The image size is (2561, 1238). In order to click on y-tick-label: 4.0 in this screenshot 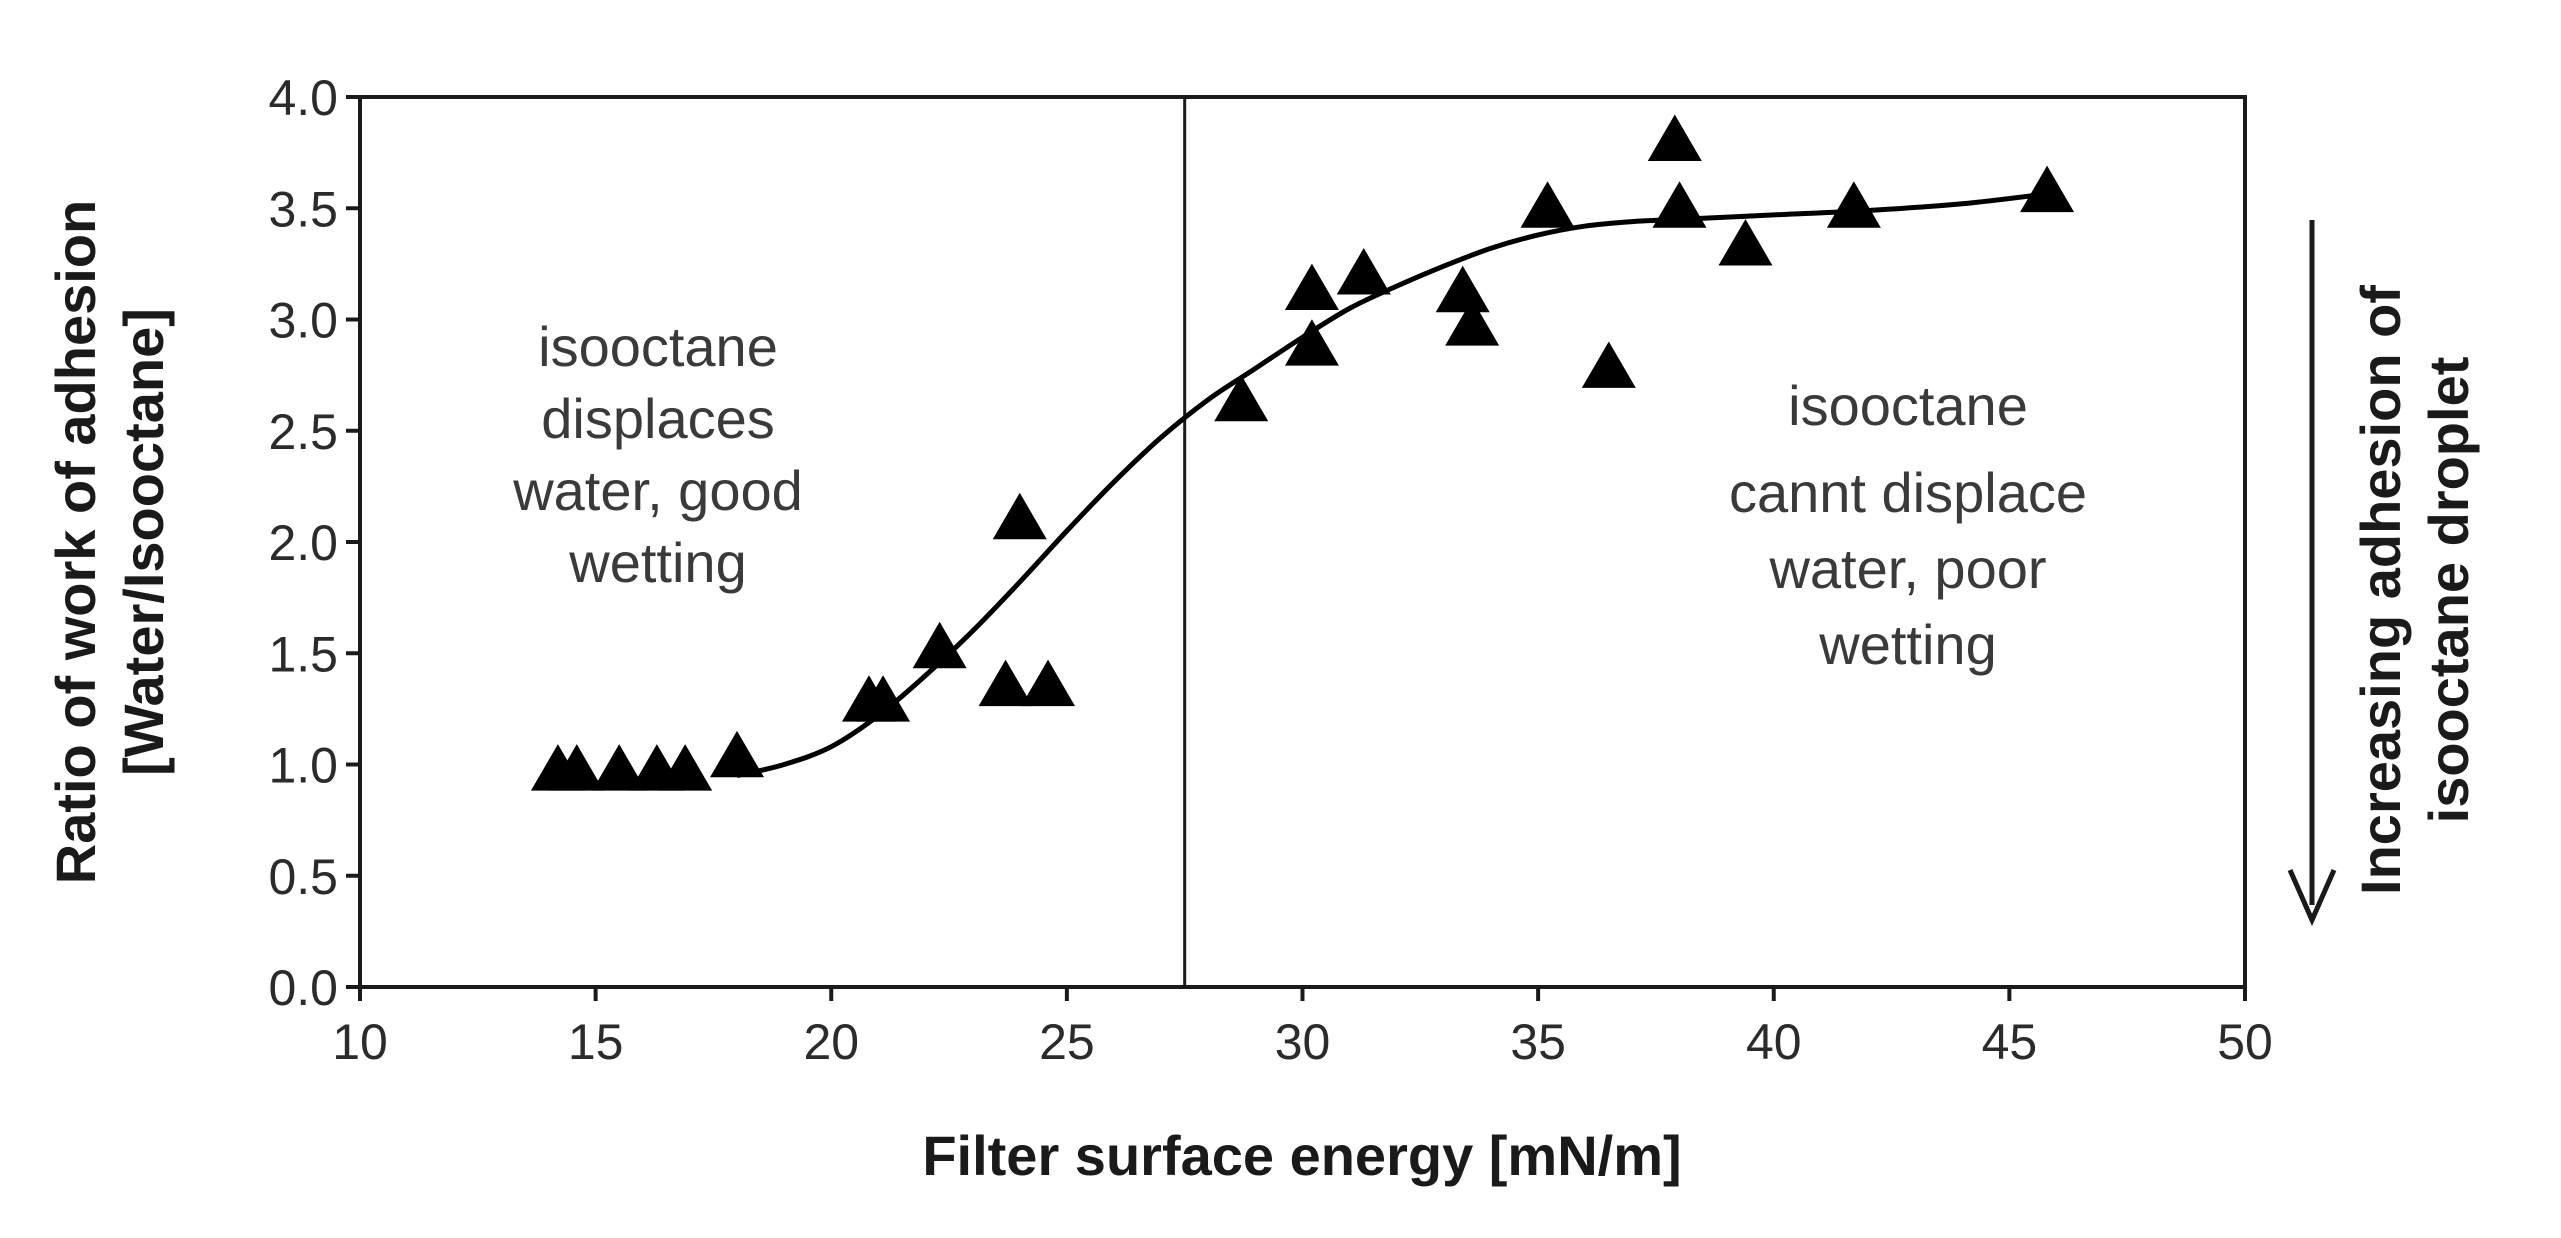, I will do `click(303, 98)`.